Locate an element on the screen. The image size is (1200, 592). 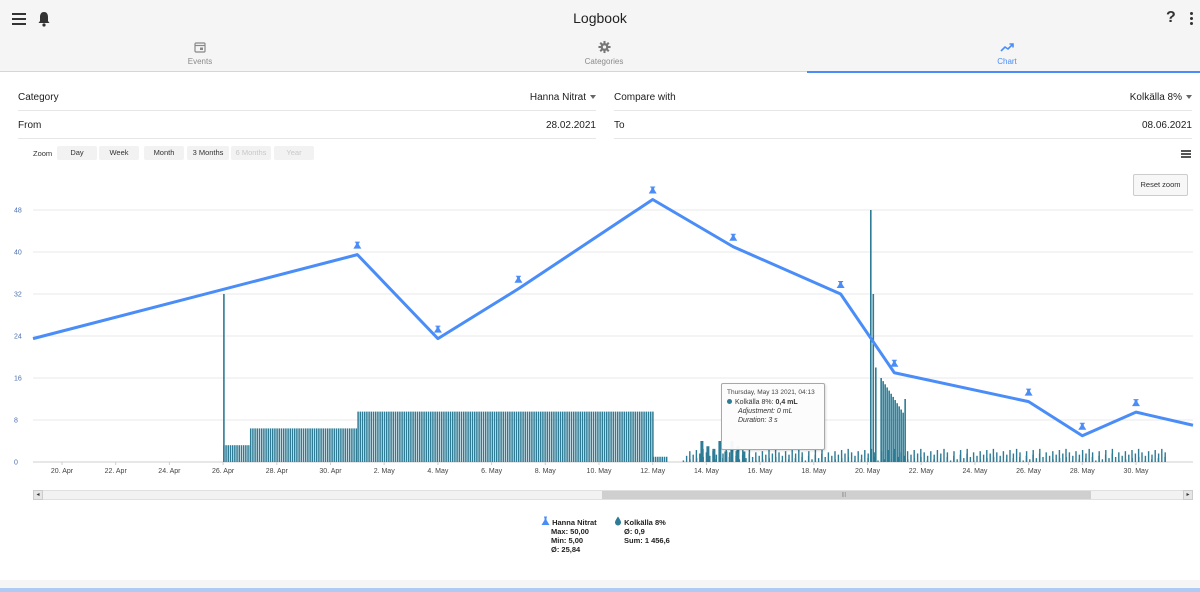
scrollbar-thumb: ||| is located at coordinates (846, 495).